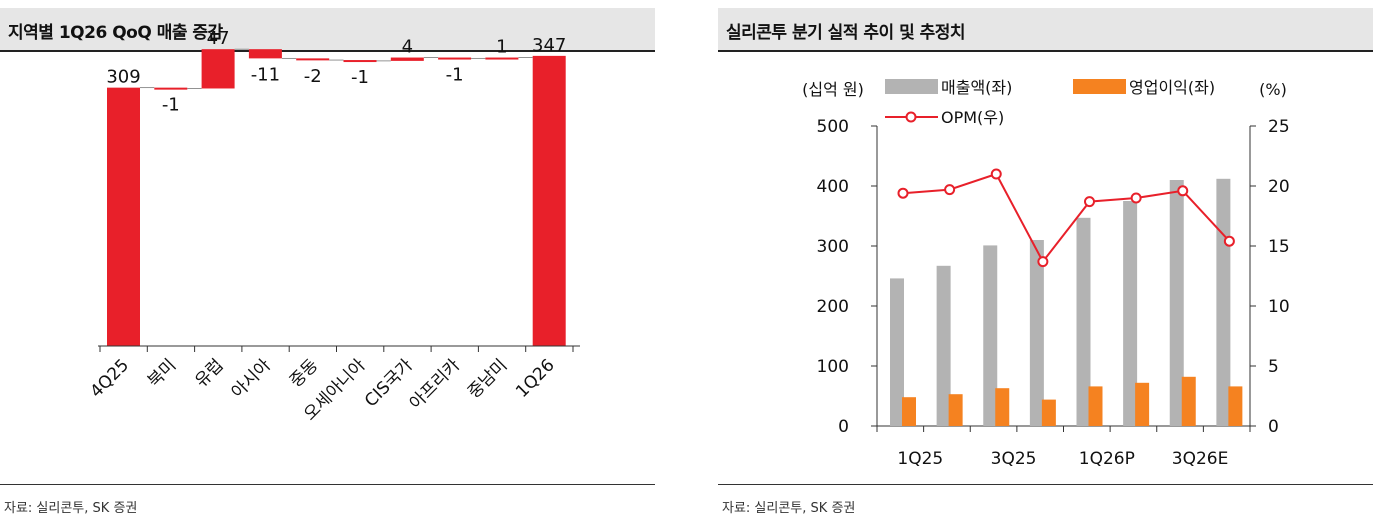 The height and width of the screenshot is (517, 1373). I want to click on data-label: 47, so click(218, 38).